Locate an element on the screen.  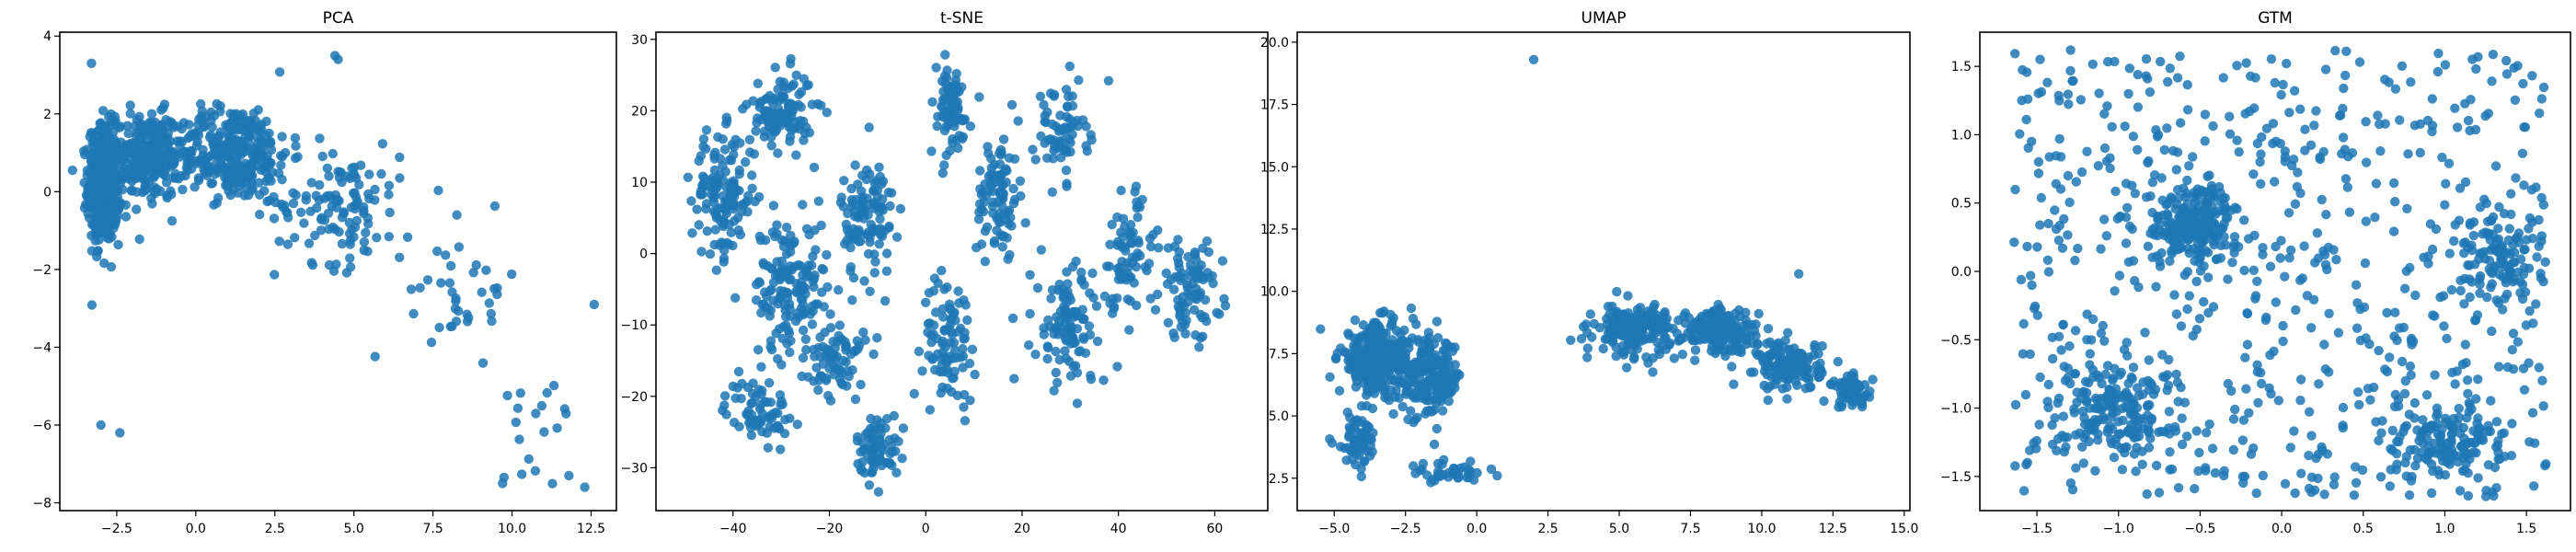
y-tick-label: −10 is located at coordinates (634, 325).